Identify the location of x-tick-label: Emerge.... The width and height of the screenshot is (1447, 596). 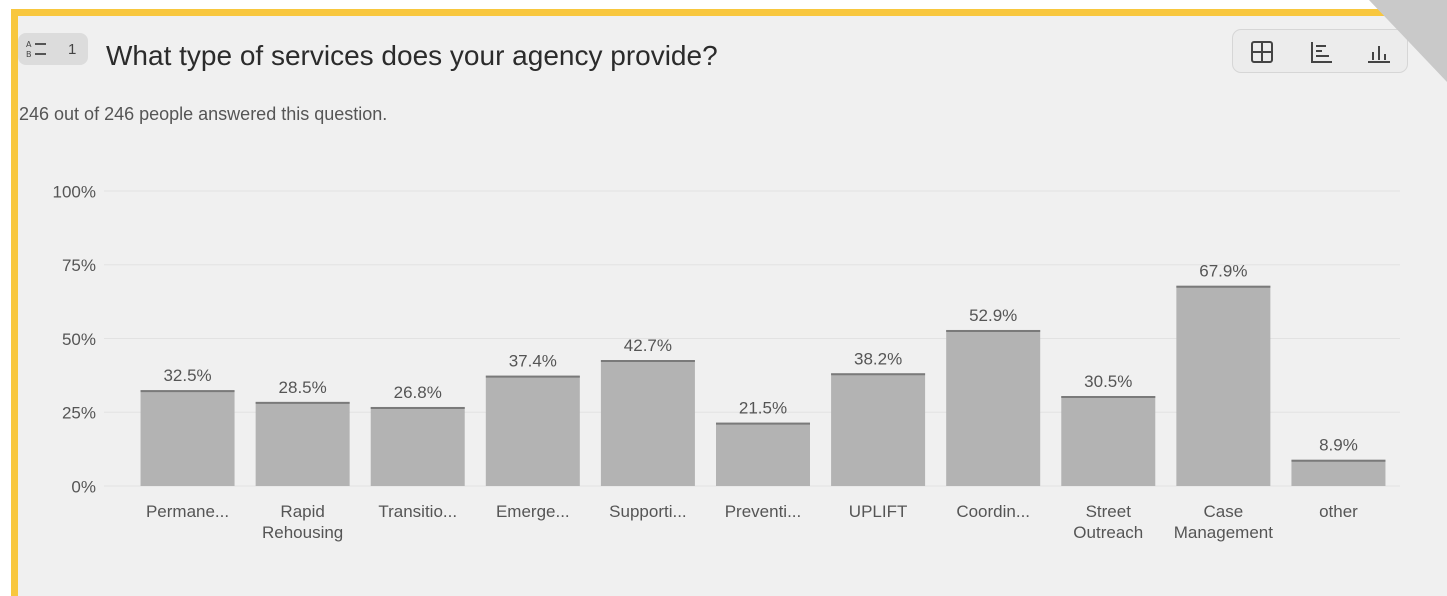
(533, 511).